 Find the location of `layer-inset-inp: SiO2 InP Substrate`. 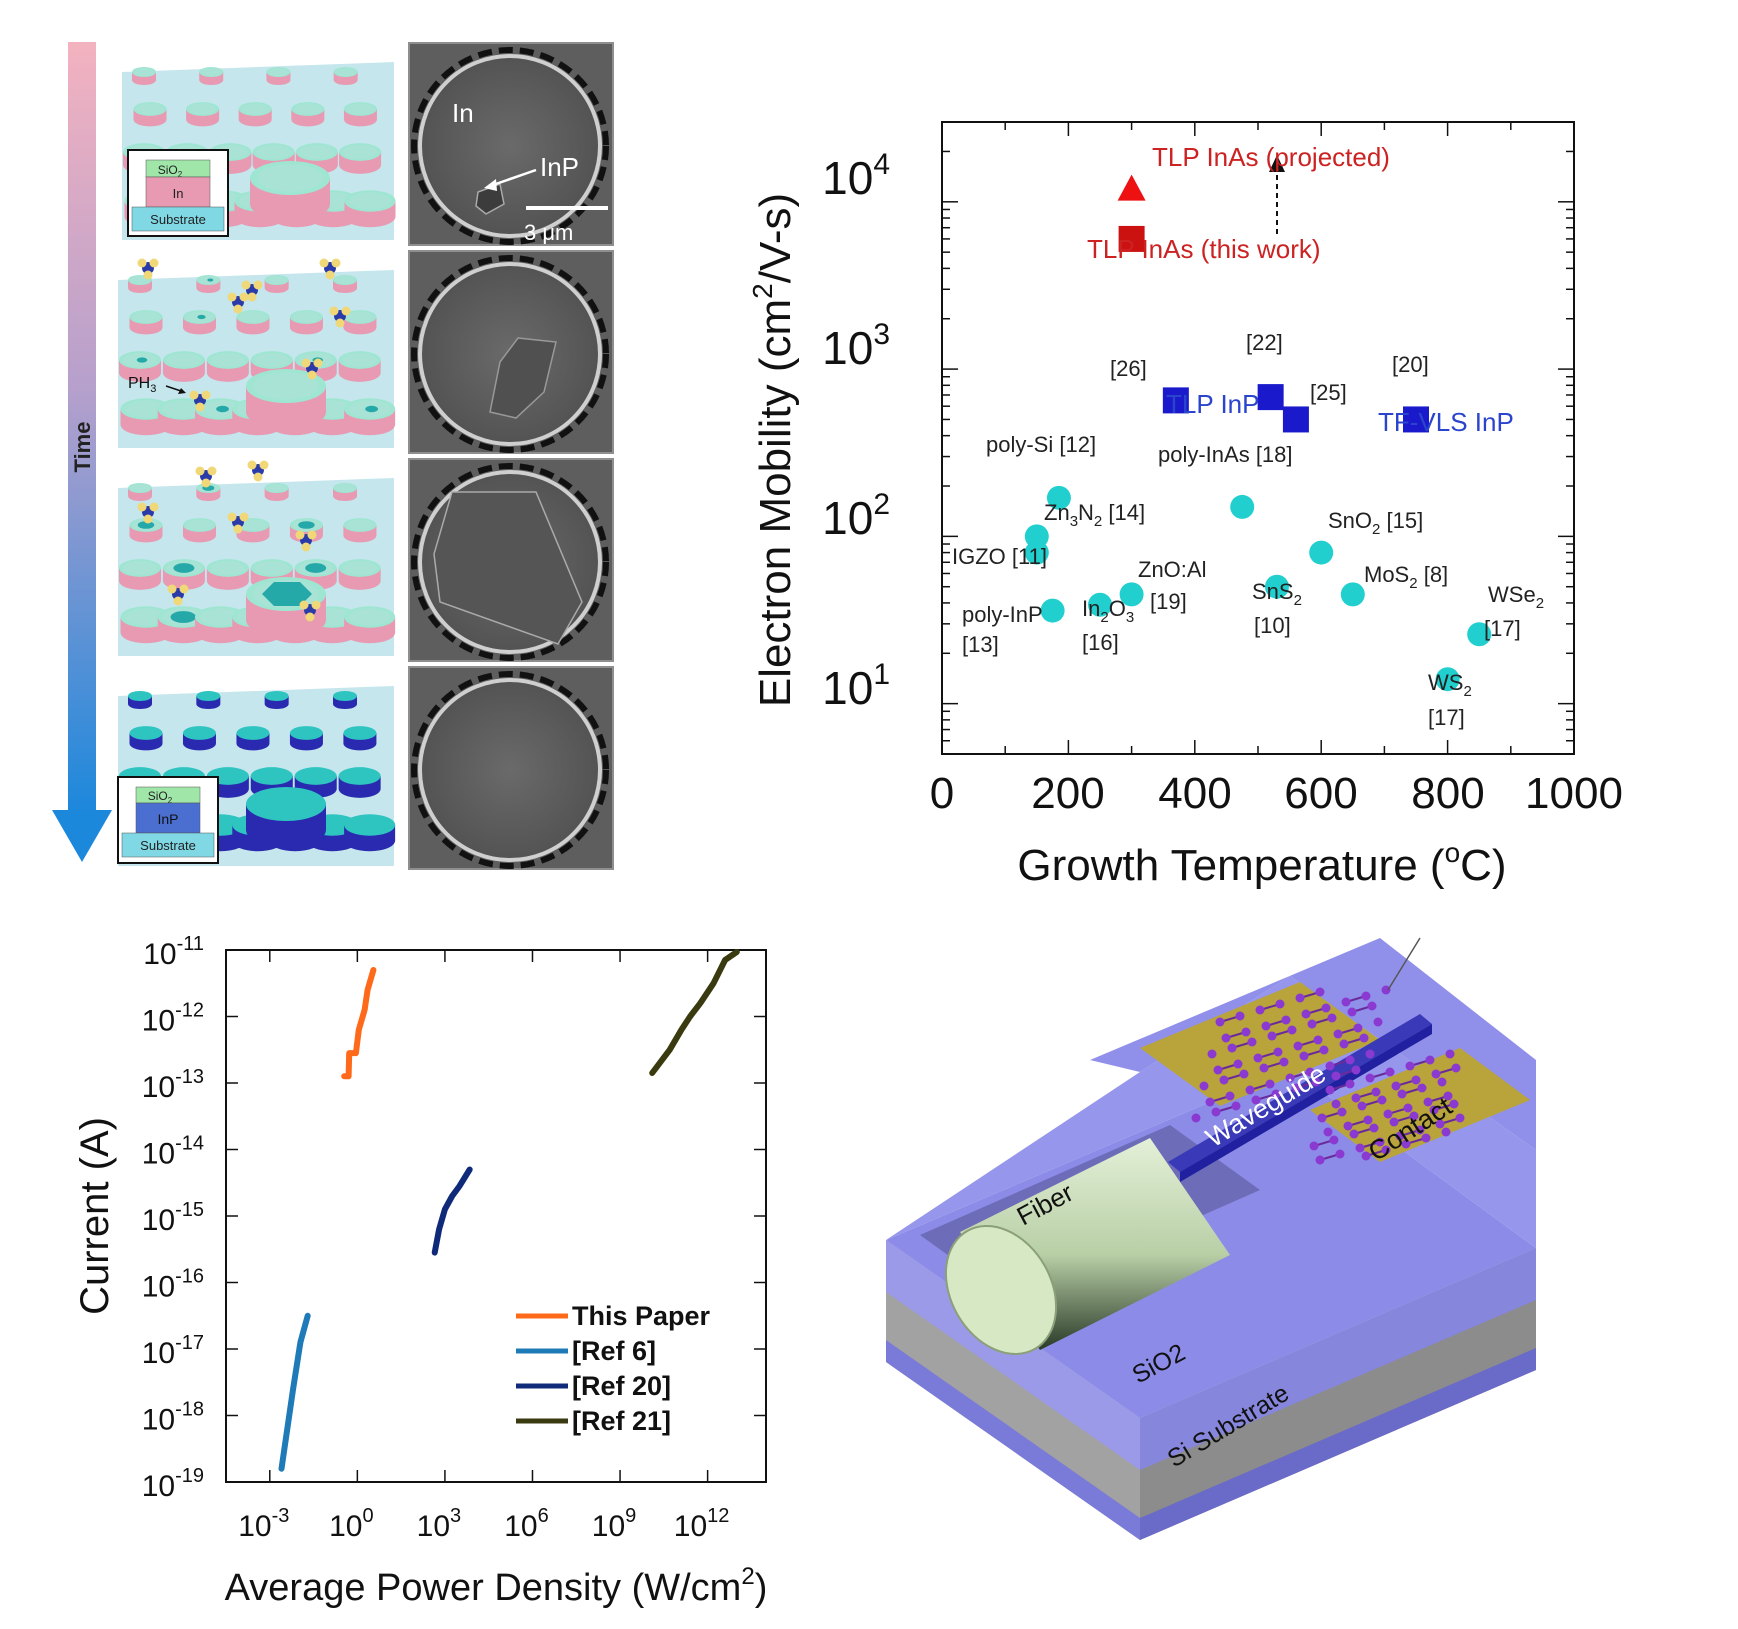

layer-inset-inp: SiO2 InP Substrate is located at coordinates (168, 820).